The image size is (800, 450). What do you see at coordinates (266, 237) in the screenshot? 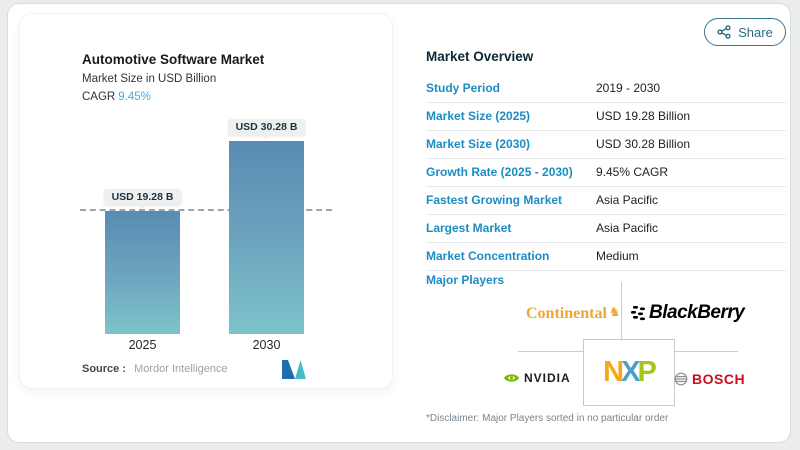
I see `bar-2030` at bounding box center [266, 237].